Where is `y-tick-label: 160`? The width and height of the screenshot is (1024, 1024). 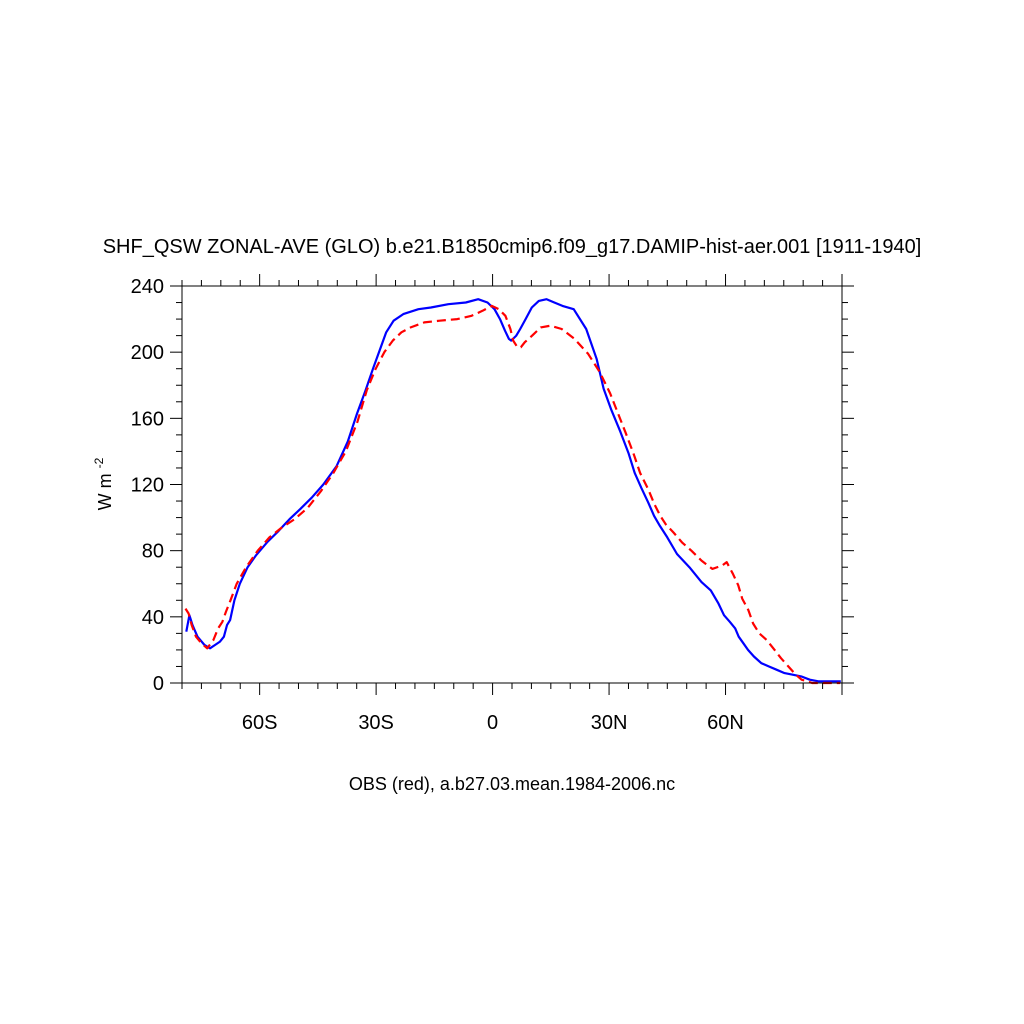 y-tick-label: 160 is located at coordinates (147, 419).